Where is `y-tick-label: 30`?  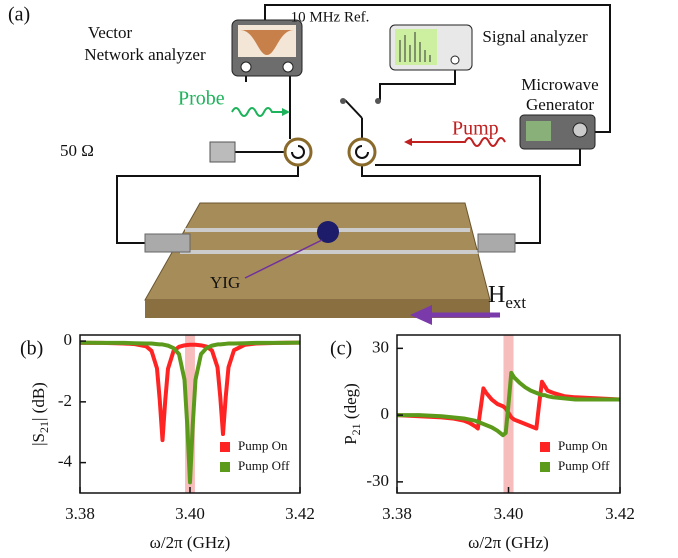
y-tick-label: 30 is located at coordinates (380, 346).